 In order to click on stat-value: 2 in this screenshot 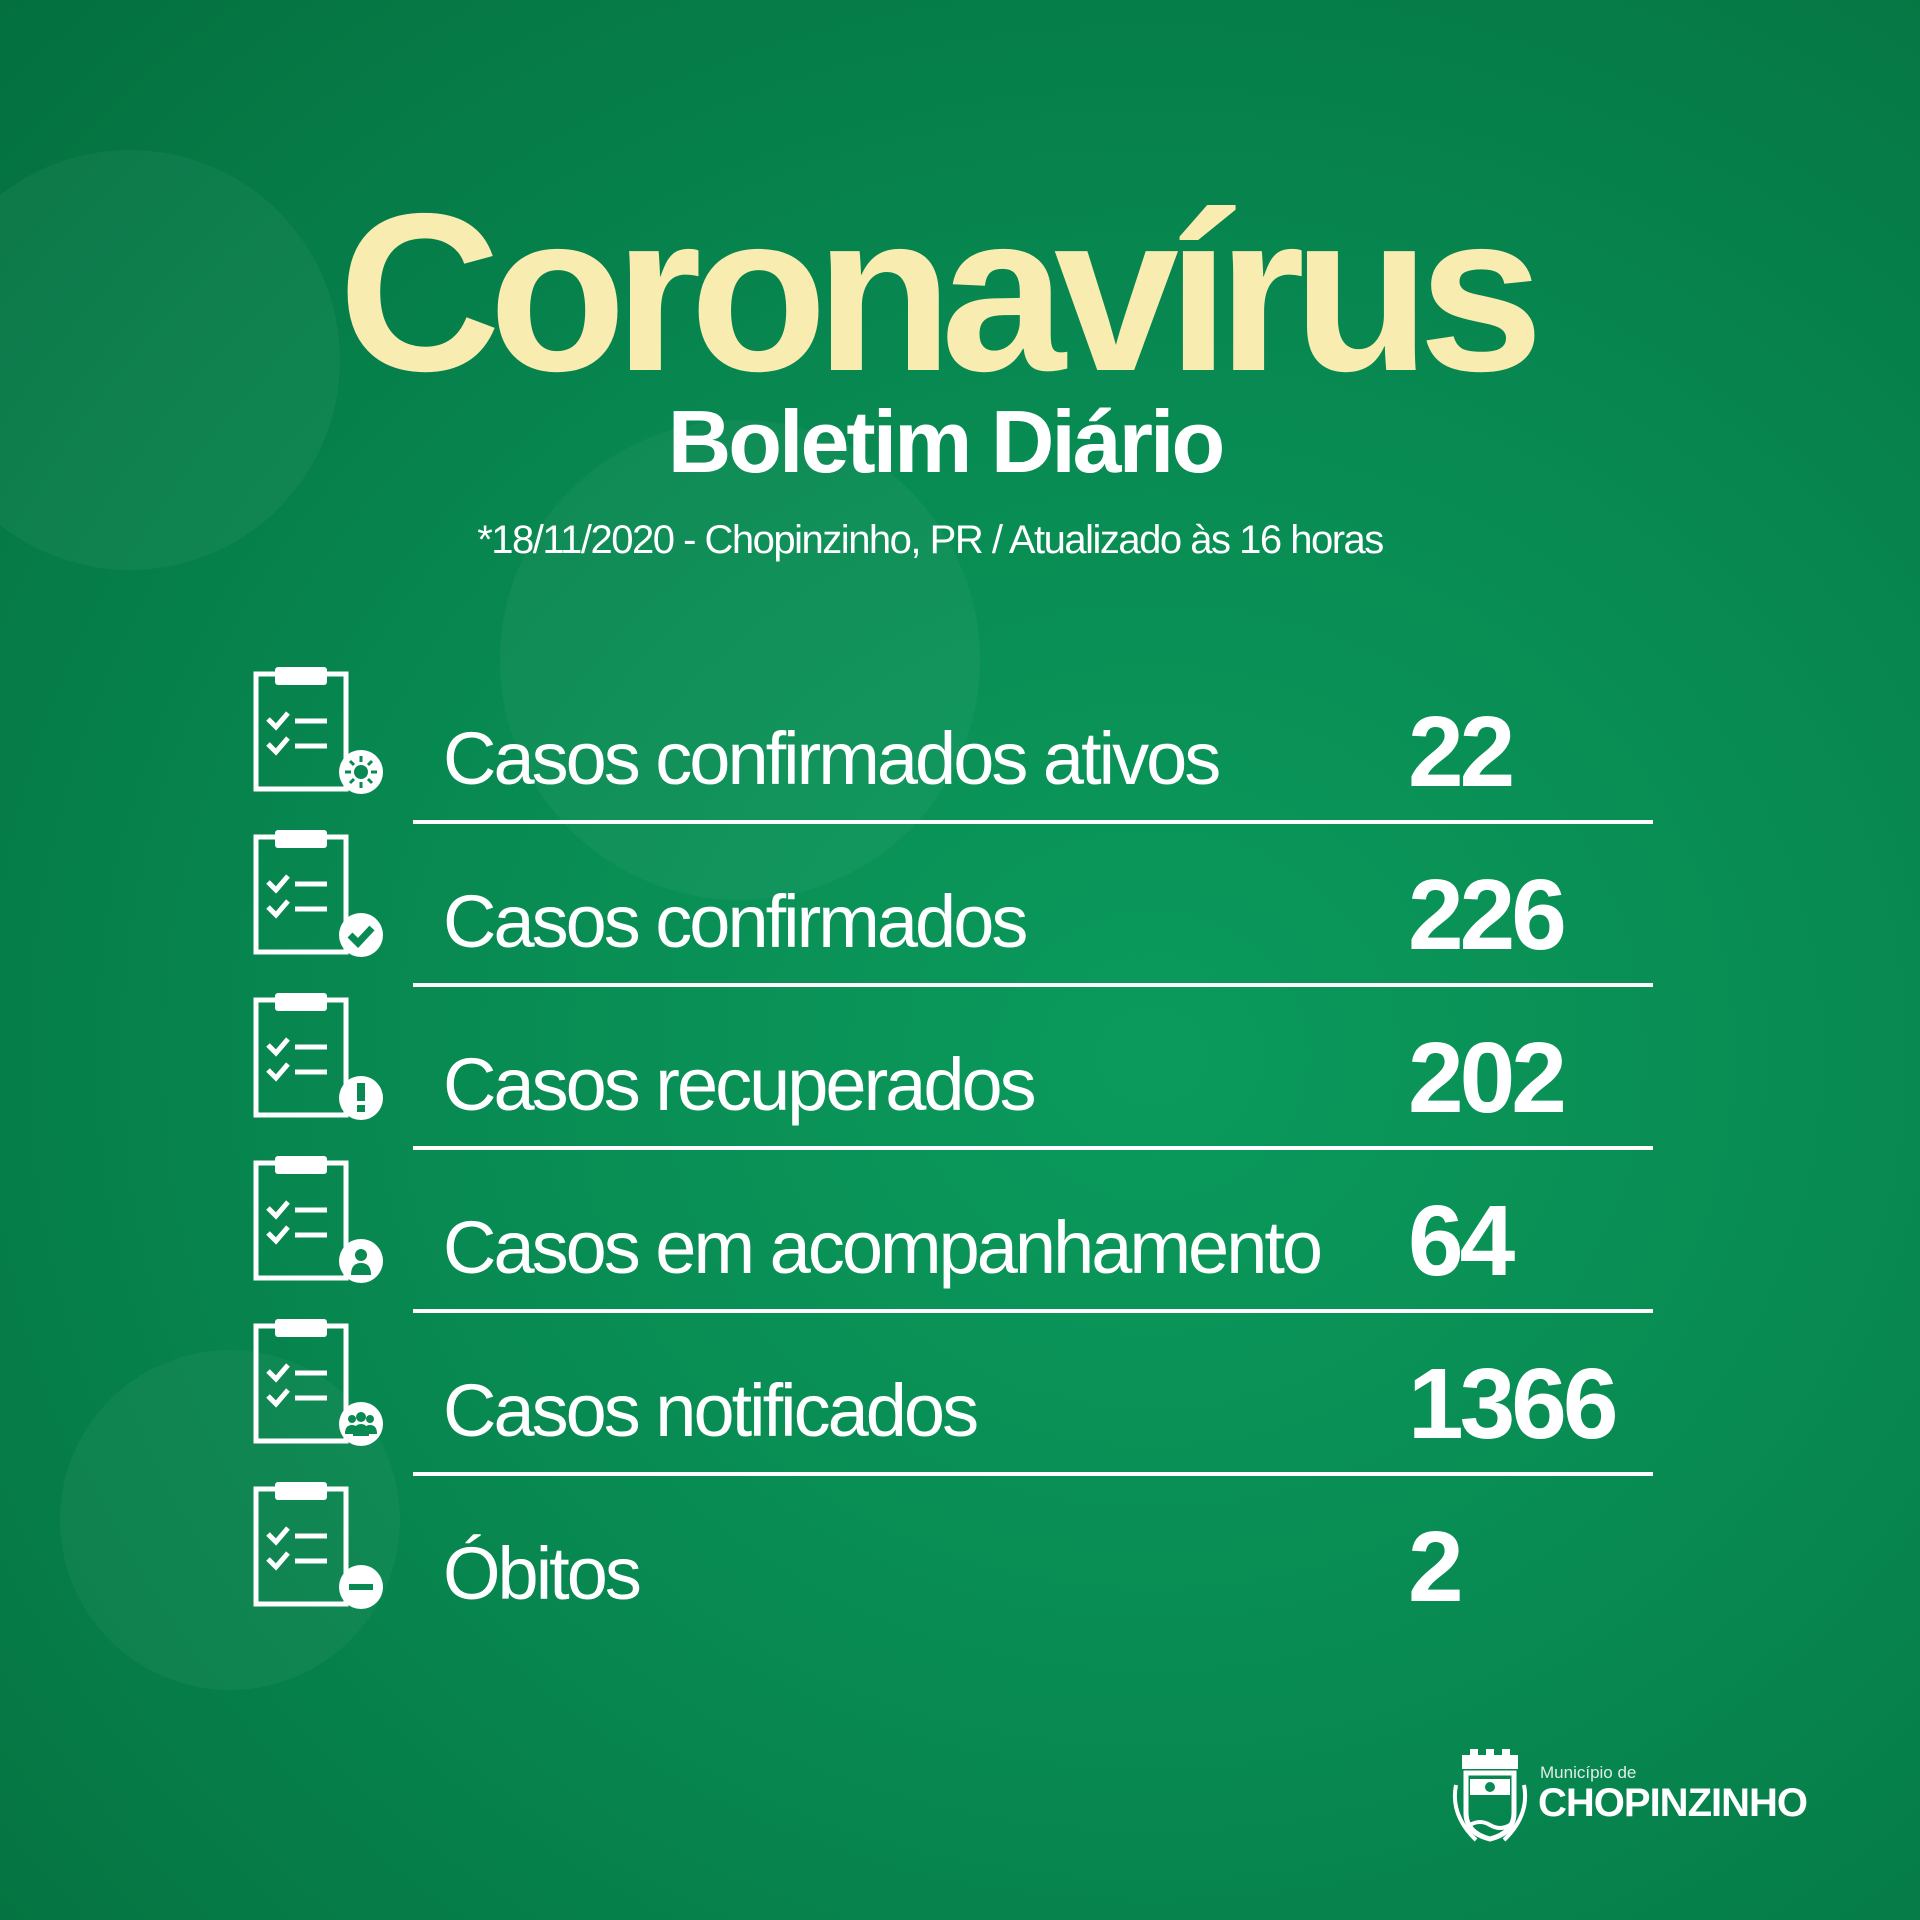, I will do `click(1436, 1567)`.